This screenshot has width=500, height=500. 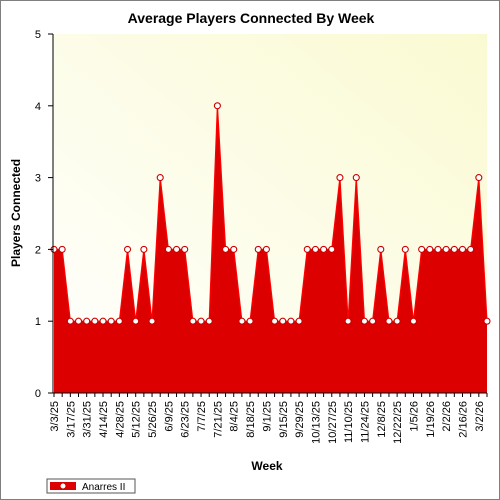 I want to click on x-tick-label: 2/16/26, so click(x=463, y=419).